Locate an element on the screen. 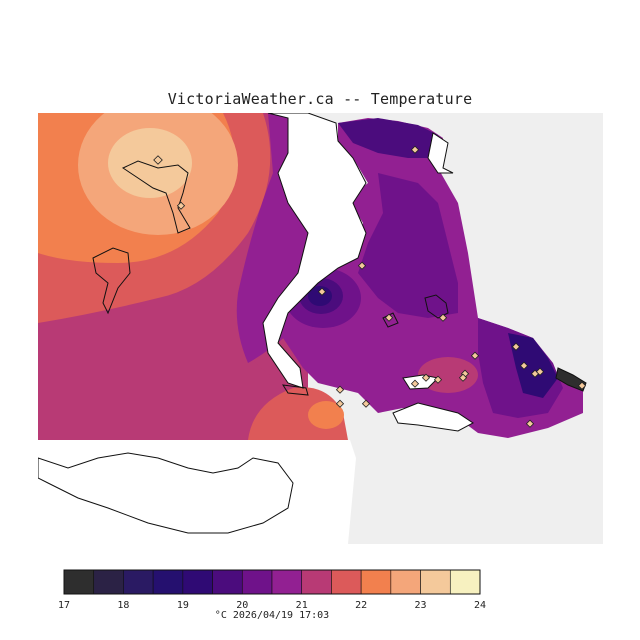  fraser-river-outline is located at coordinates (433, 417).